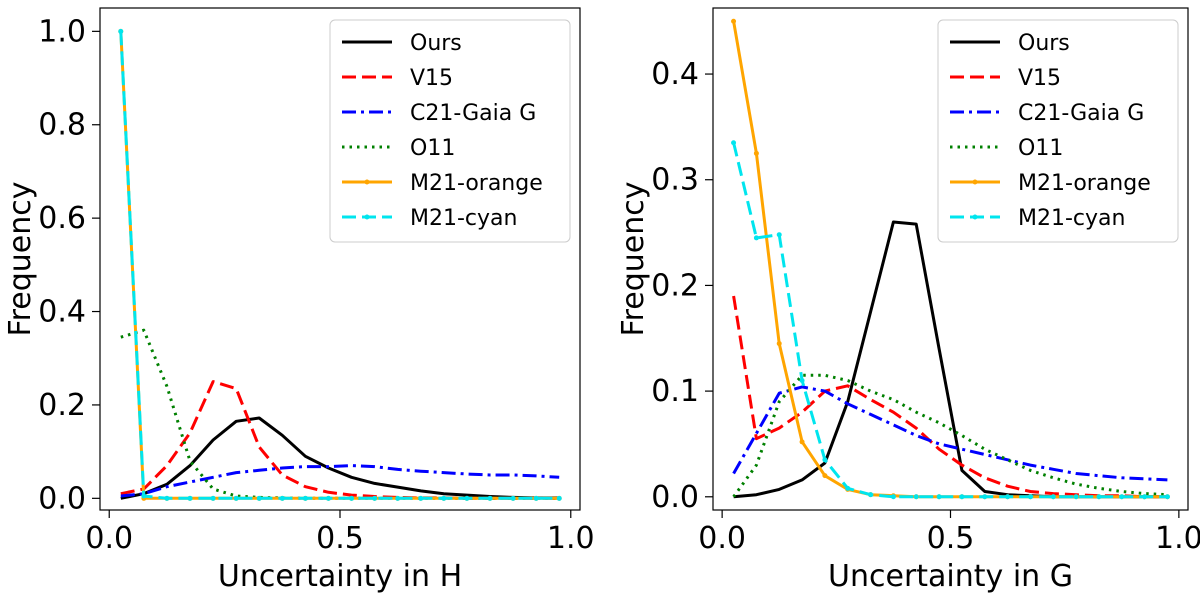 The width and height of the screenshot is (1200, 600). Describe the element at coordinates (340, 458) in the screenshot. I see `series-line-ours` at that location.